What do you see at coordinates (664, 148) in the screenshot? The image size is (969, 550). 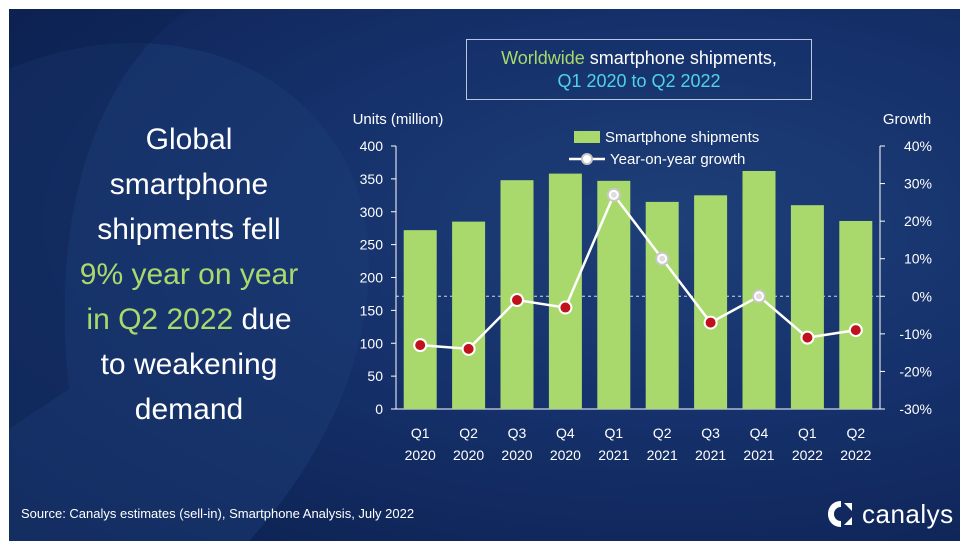 I see `chart-legend: Smartphone shipments Year-on-year growth` at bounding box center [664, 148].